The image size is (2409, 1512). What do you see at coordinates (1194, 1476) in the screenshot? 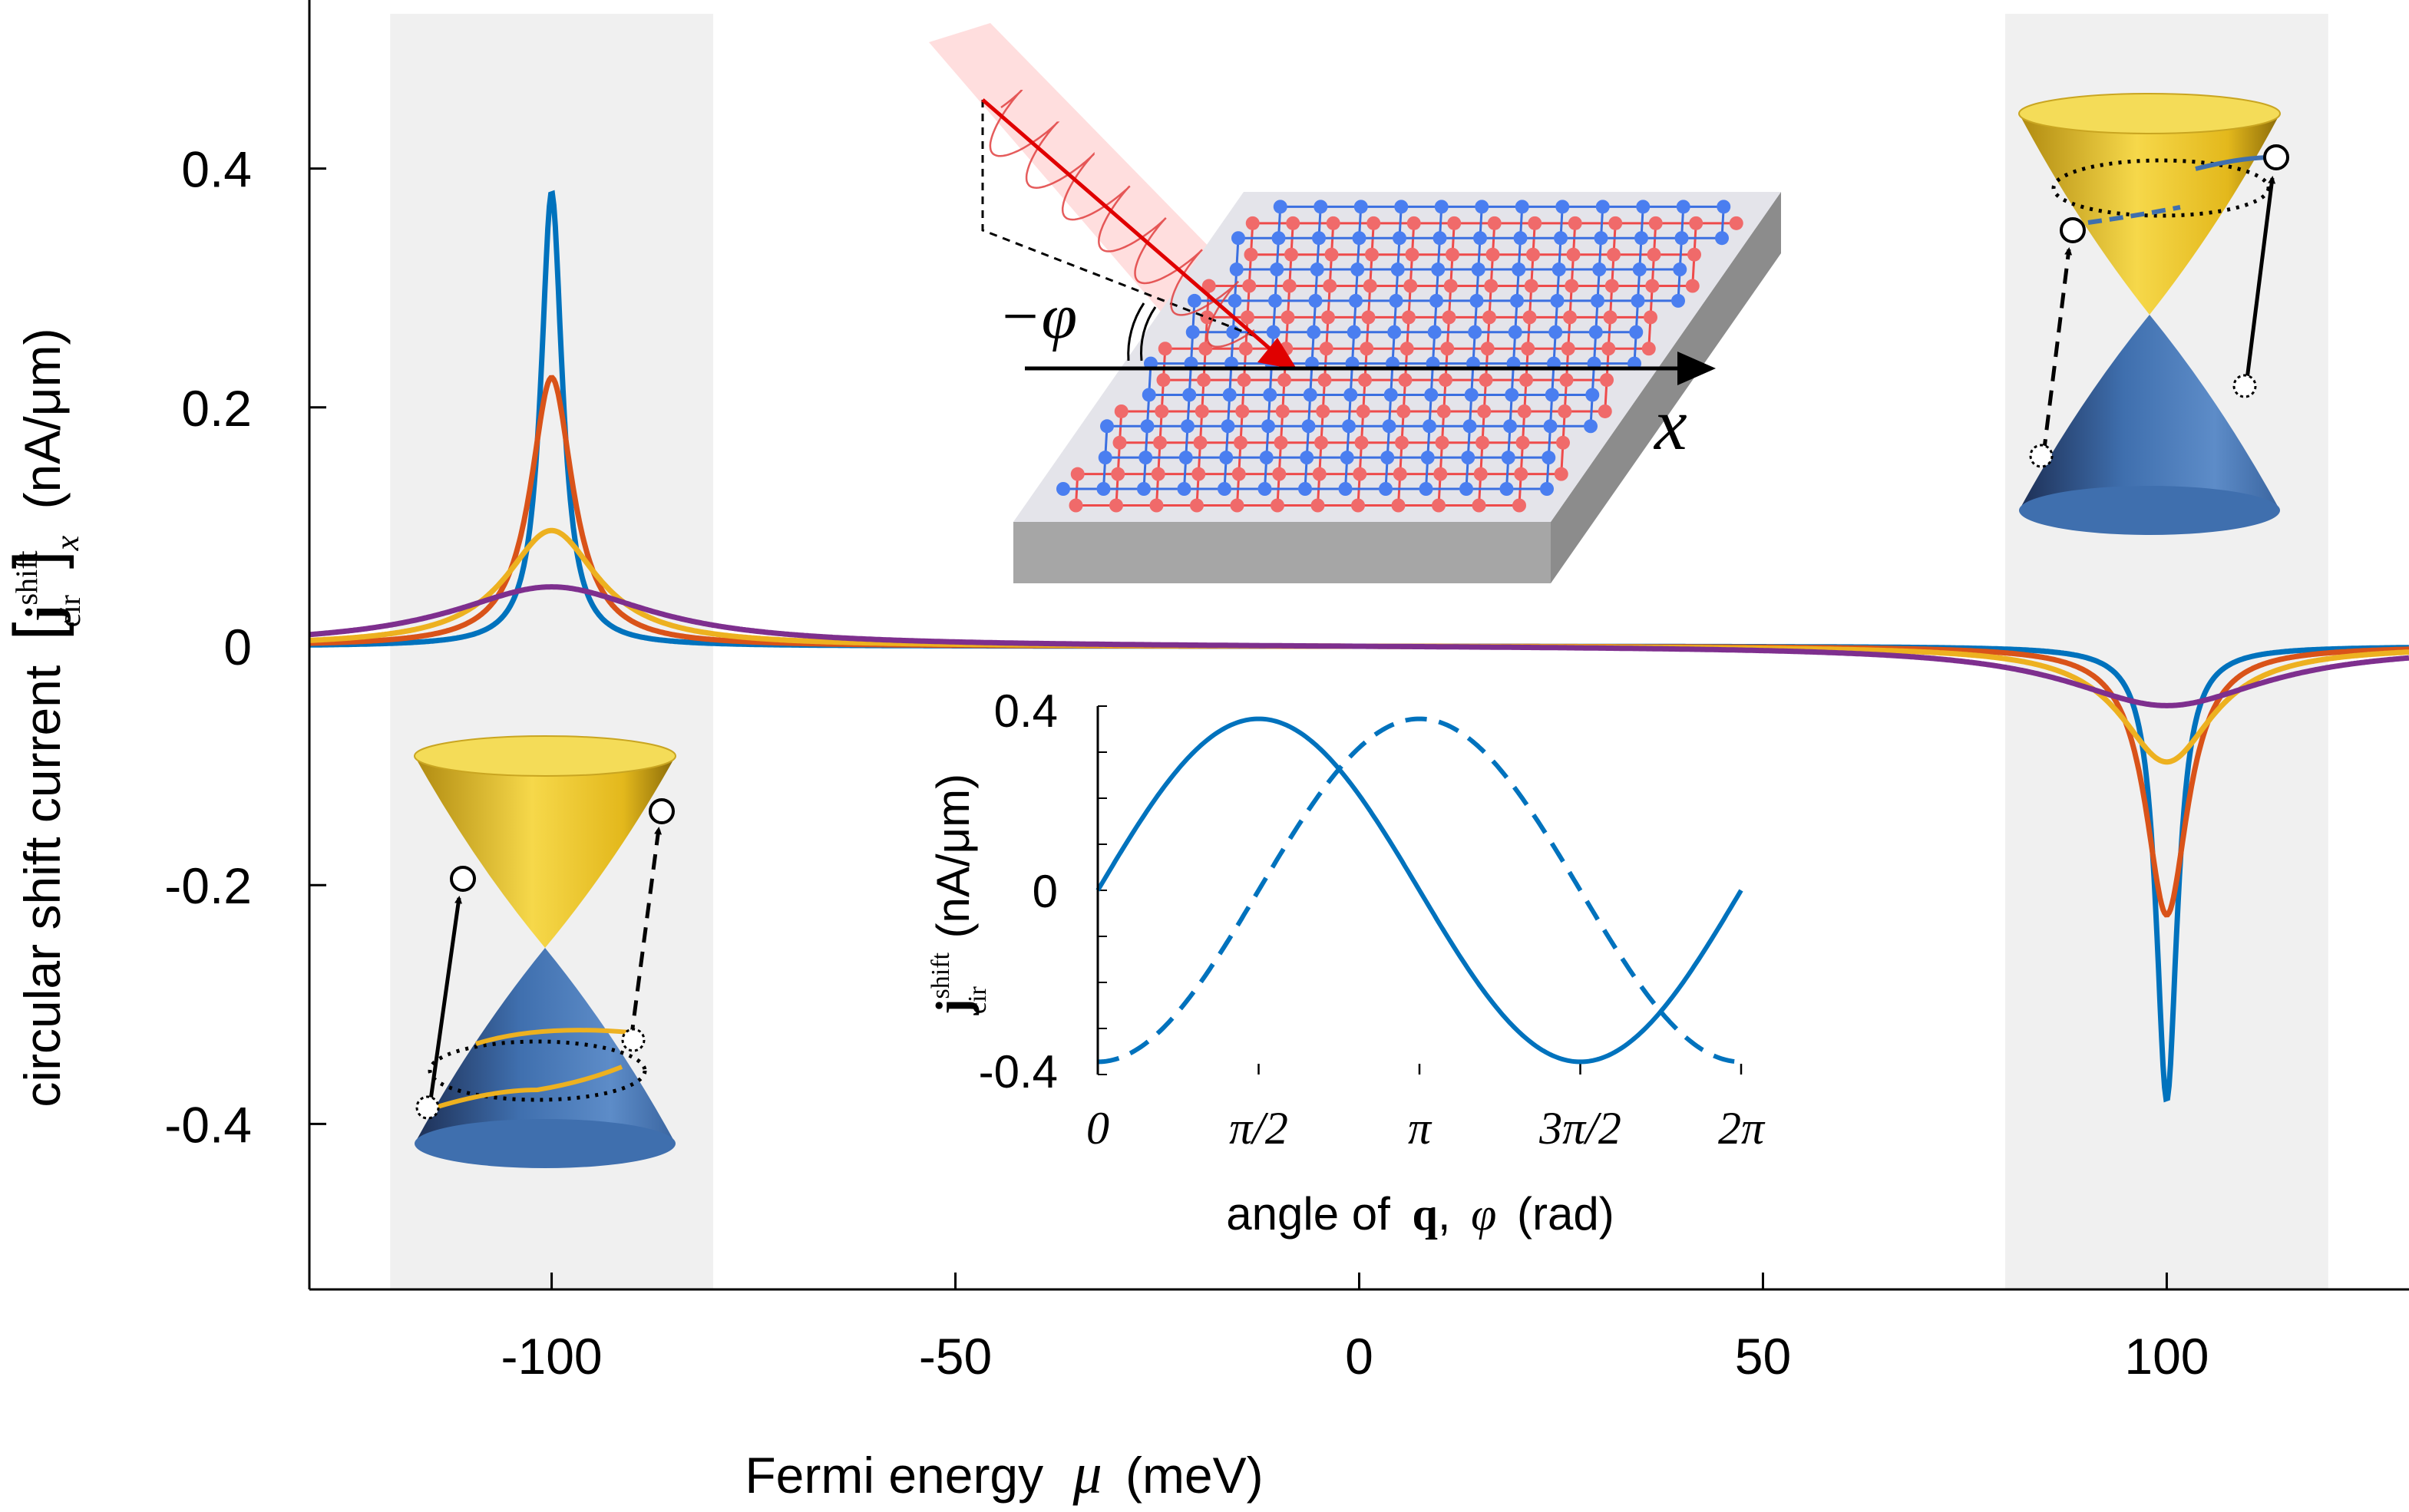
I see `x-axis-label-unit: (meV)` at bounding box center [1194, 1476].